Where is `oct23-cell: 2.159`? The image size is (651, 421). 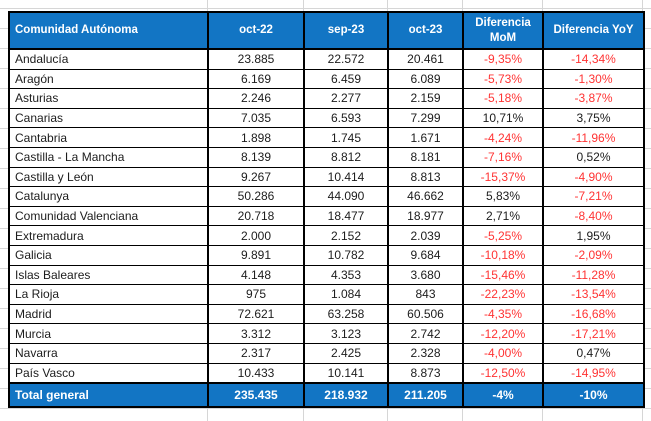
oct23-cell: 2.159 is located at coordinates (425, 98).